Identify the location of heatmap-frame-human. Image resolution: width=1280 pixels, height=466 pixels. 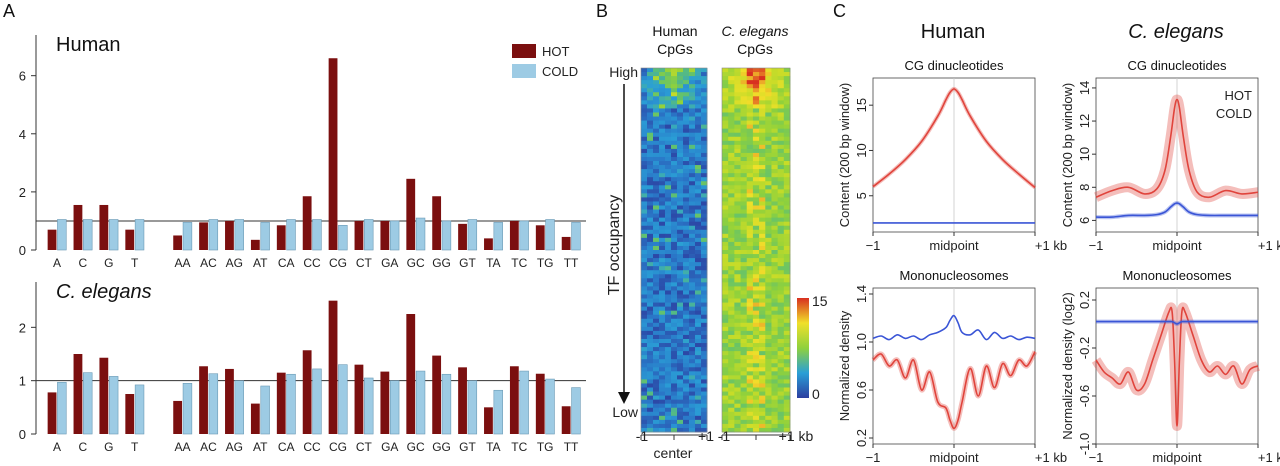
(674, 250).